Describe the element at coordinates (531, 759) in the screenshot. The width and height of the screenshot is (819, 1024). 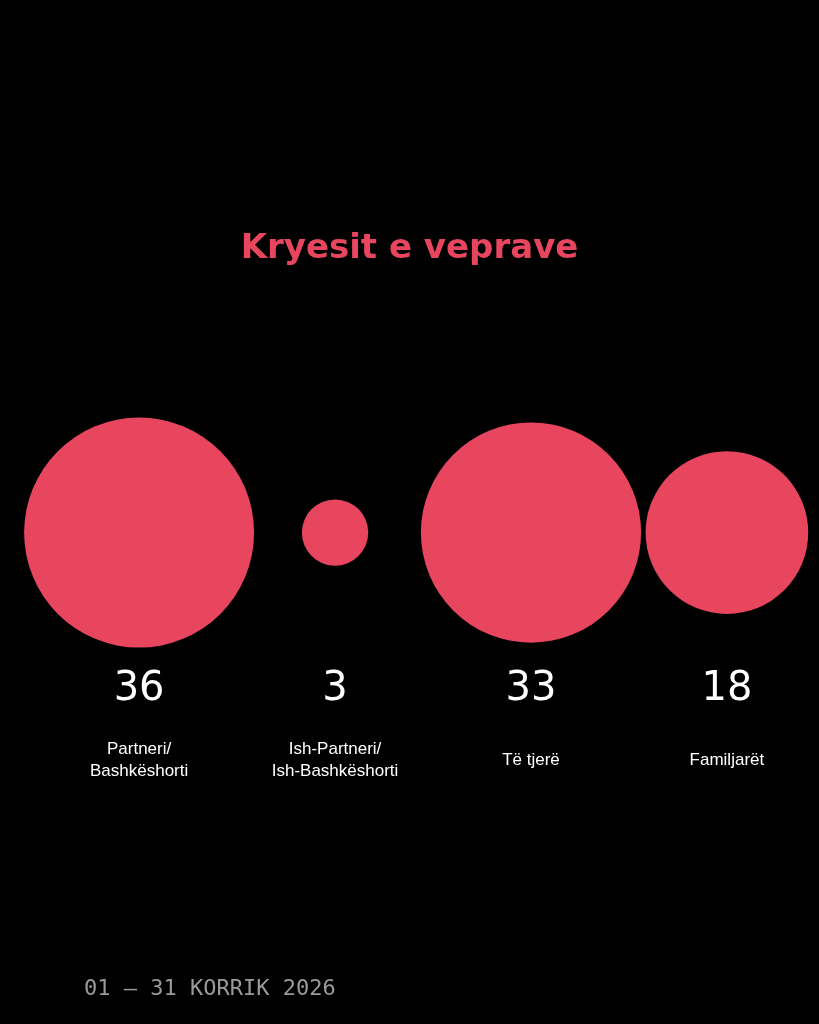
I see `category-label: Të tjerë` at that location.